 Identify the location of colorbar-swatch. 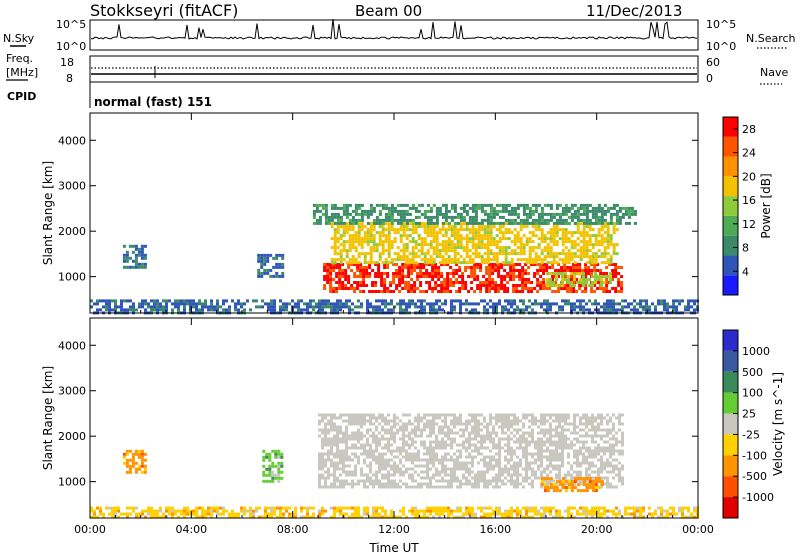
(730, 285).